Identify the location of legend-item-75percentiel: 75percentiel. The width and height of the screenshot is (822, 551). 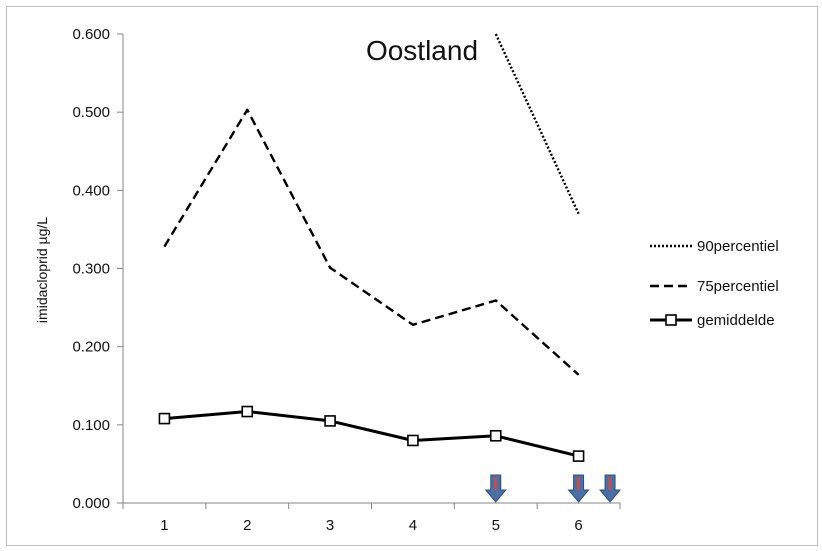
(714, 286).